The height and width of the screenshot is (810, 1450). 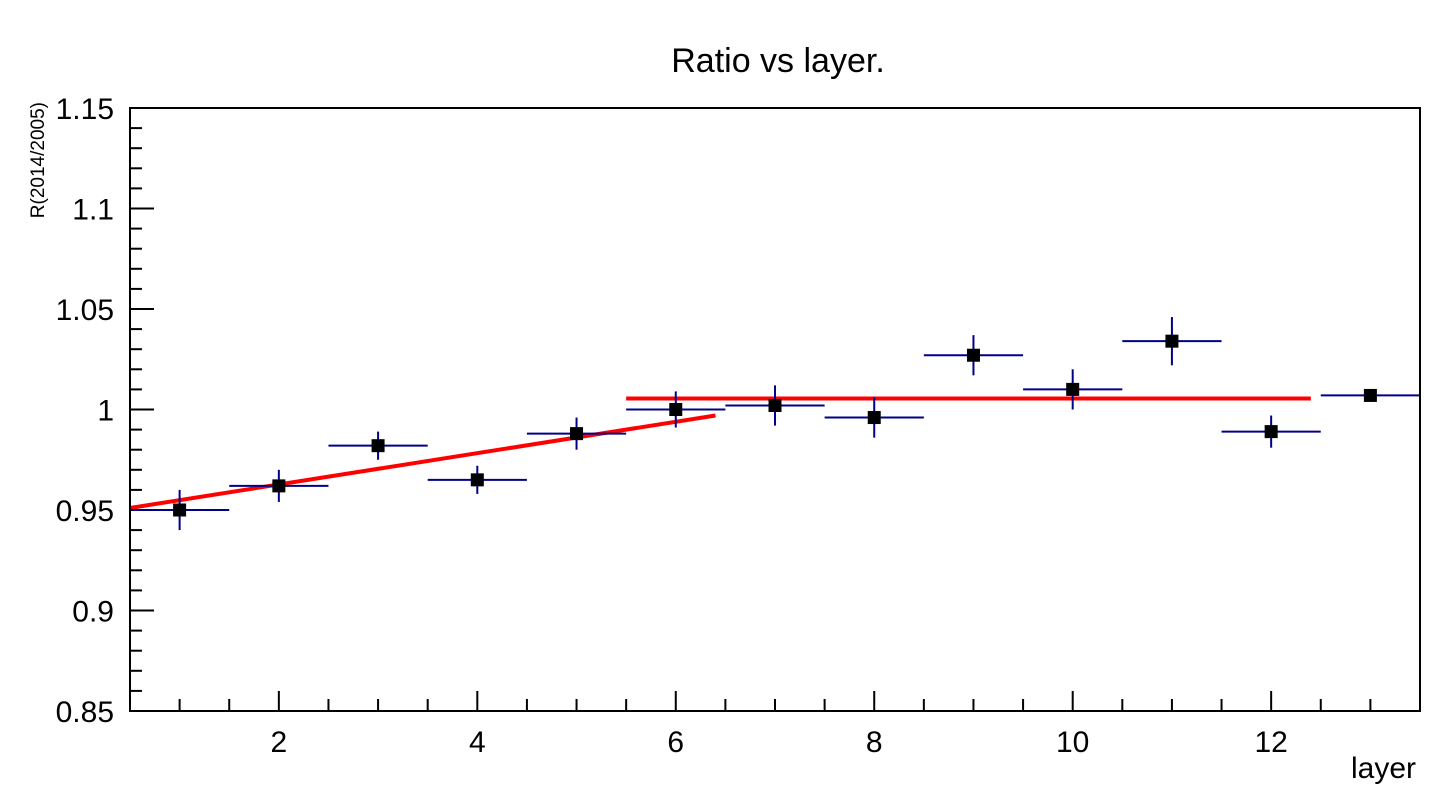 What do you see at coordinates (874, 742) in the screenshot?
I see `x-tick-label: 8` at bounding box center [874, 742].